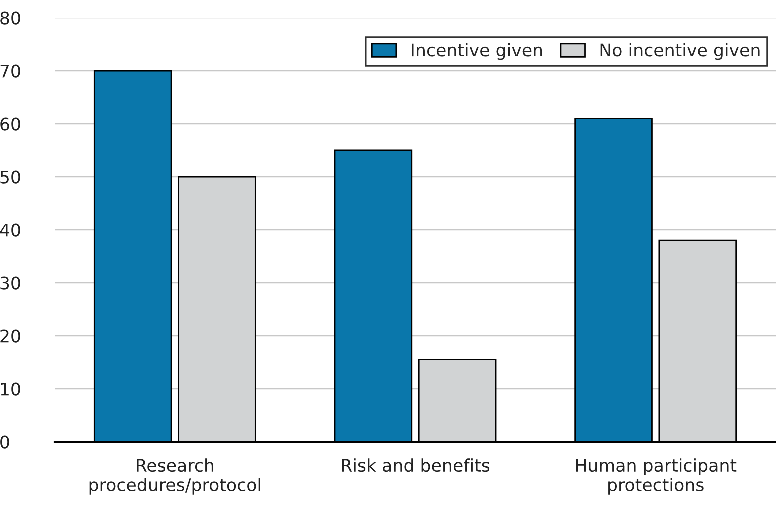  Describe the element at coordinates (10, 230) in the screenshot. I see `y-tick-label: 40` at that location.